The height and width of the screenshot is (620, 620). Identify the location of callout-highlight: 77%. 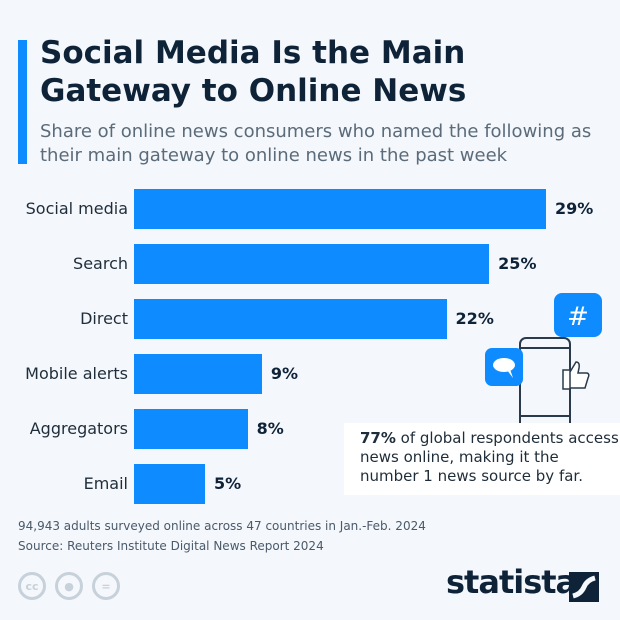
(378, 438).